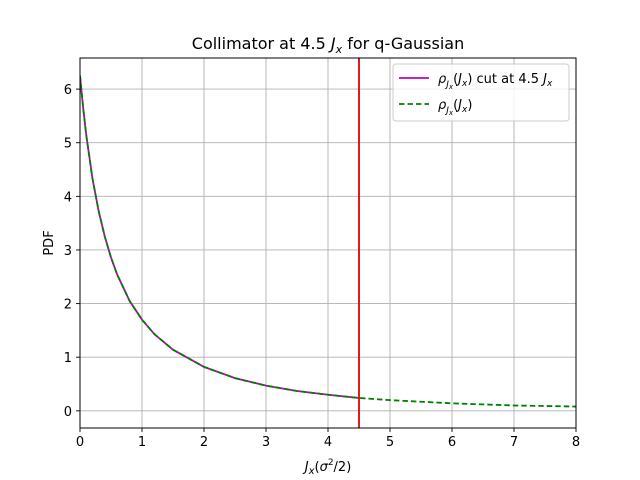  Describe the element at coordinates (49, 242) in the screenshot. I see `y-axis-label: PDF` at that location.